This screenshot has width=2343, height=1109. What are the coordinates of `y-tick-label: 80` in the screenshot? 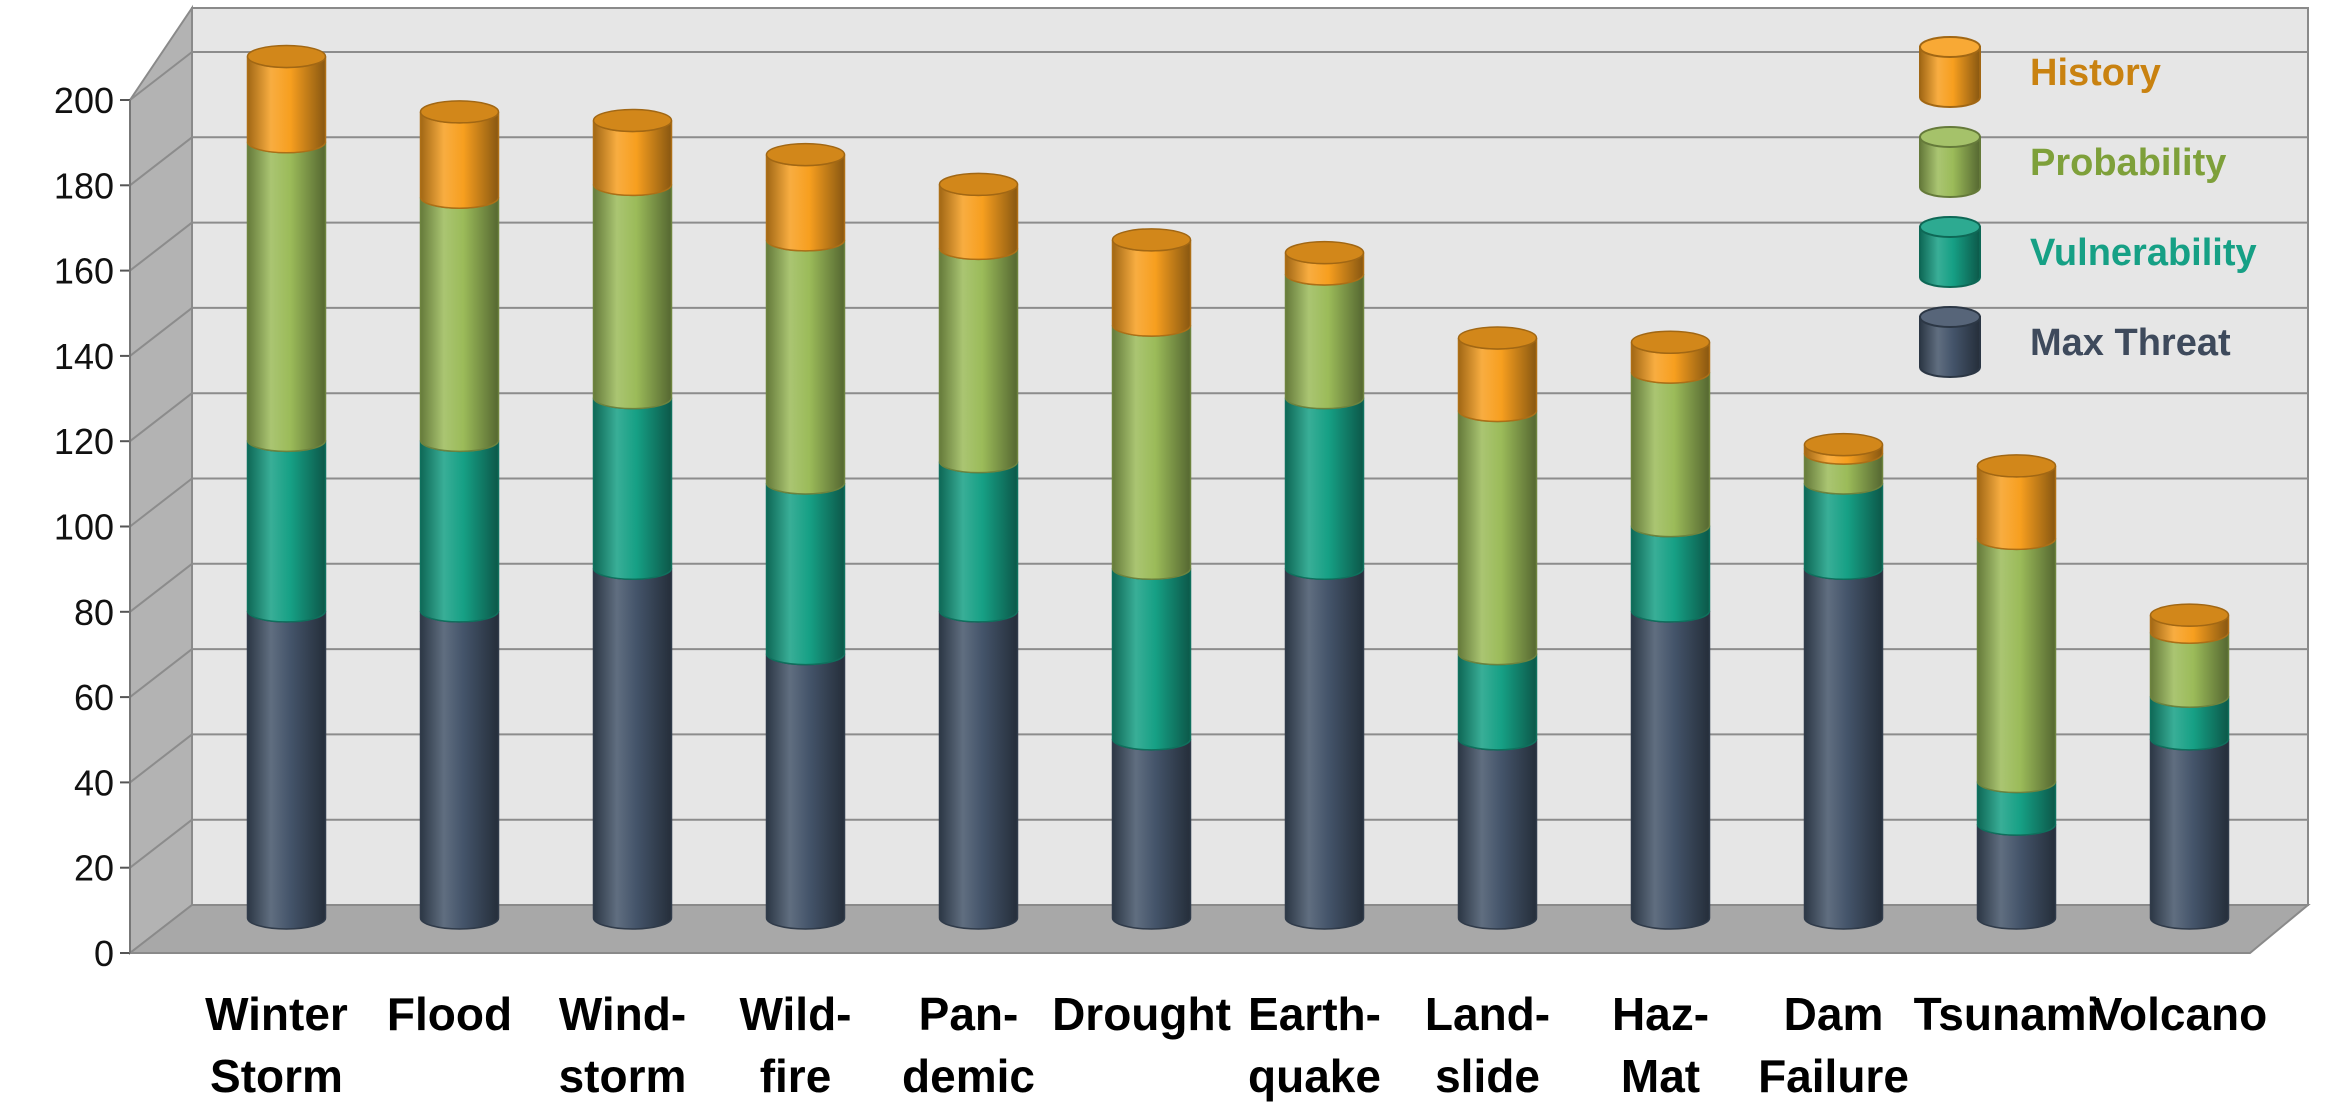 It's located at (94, 612).